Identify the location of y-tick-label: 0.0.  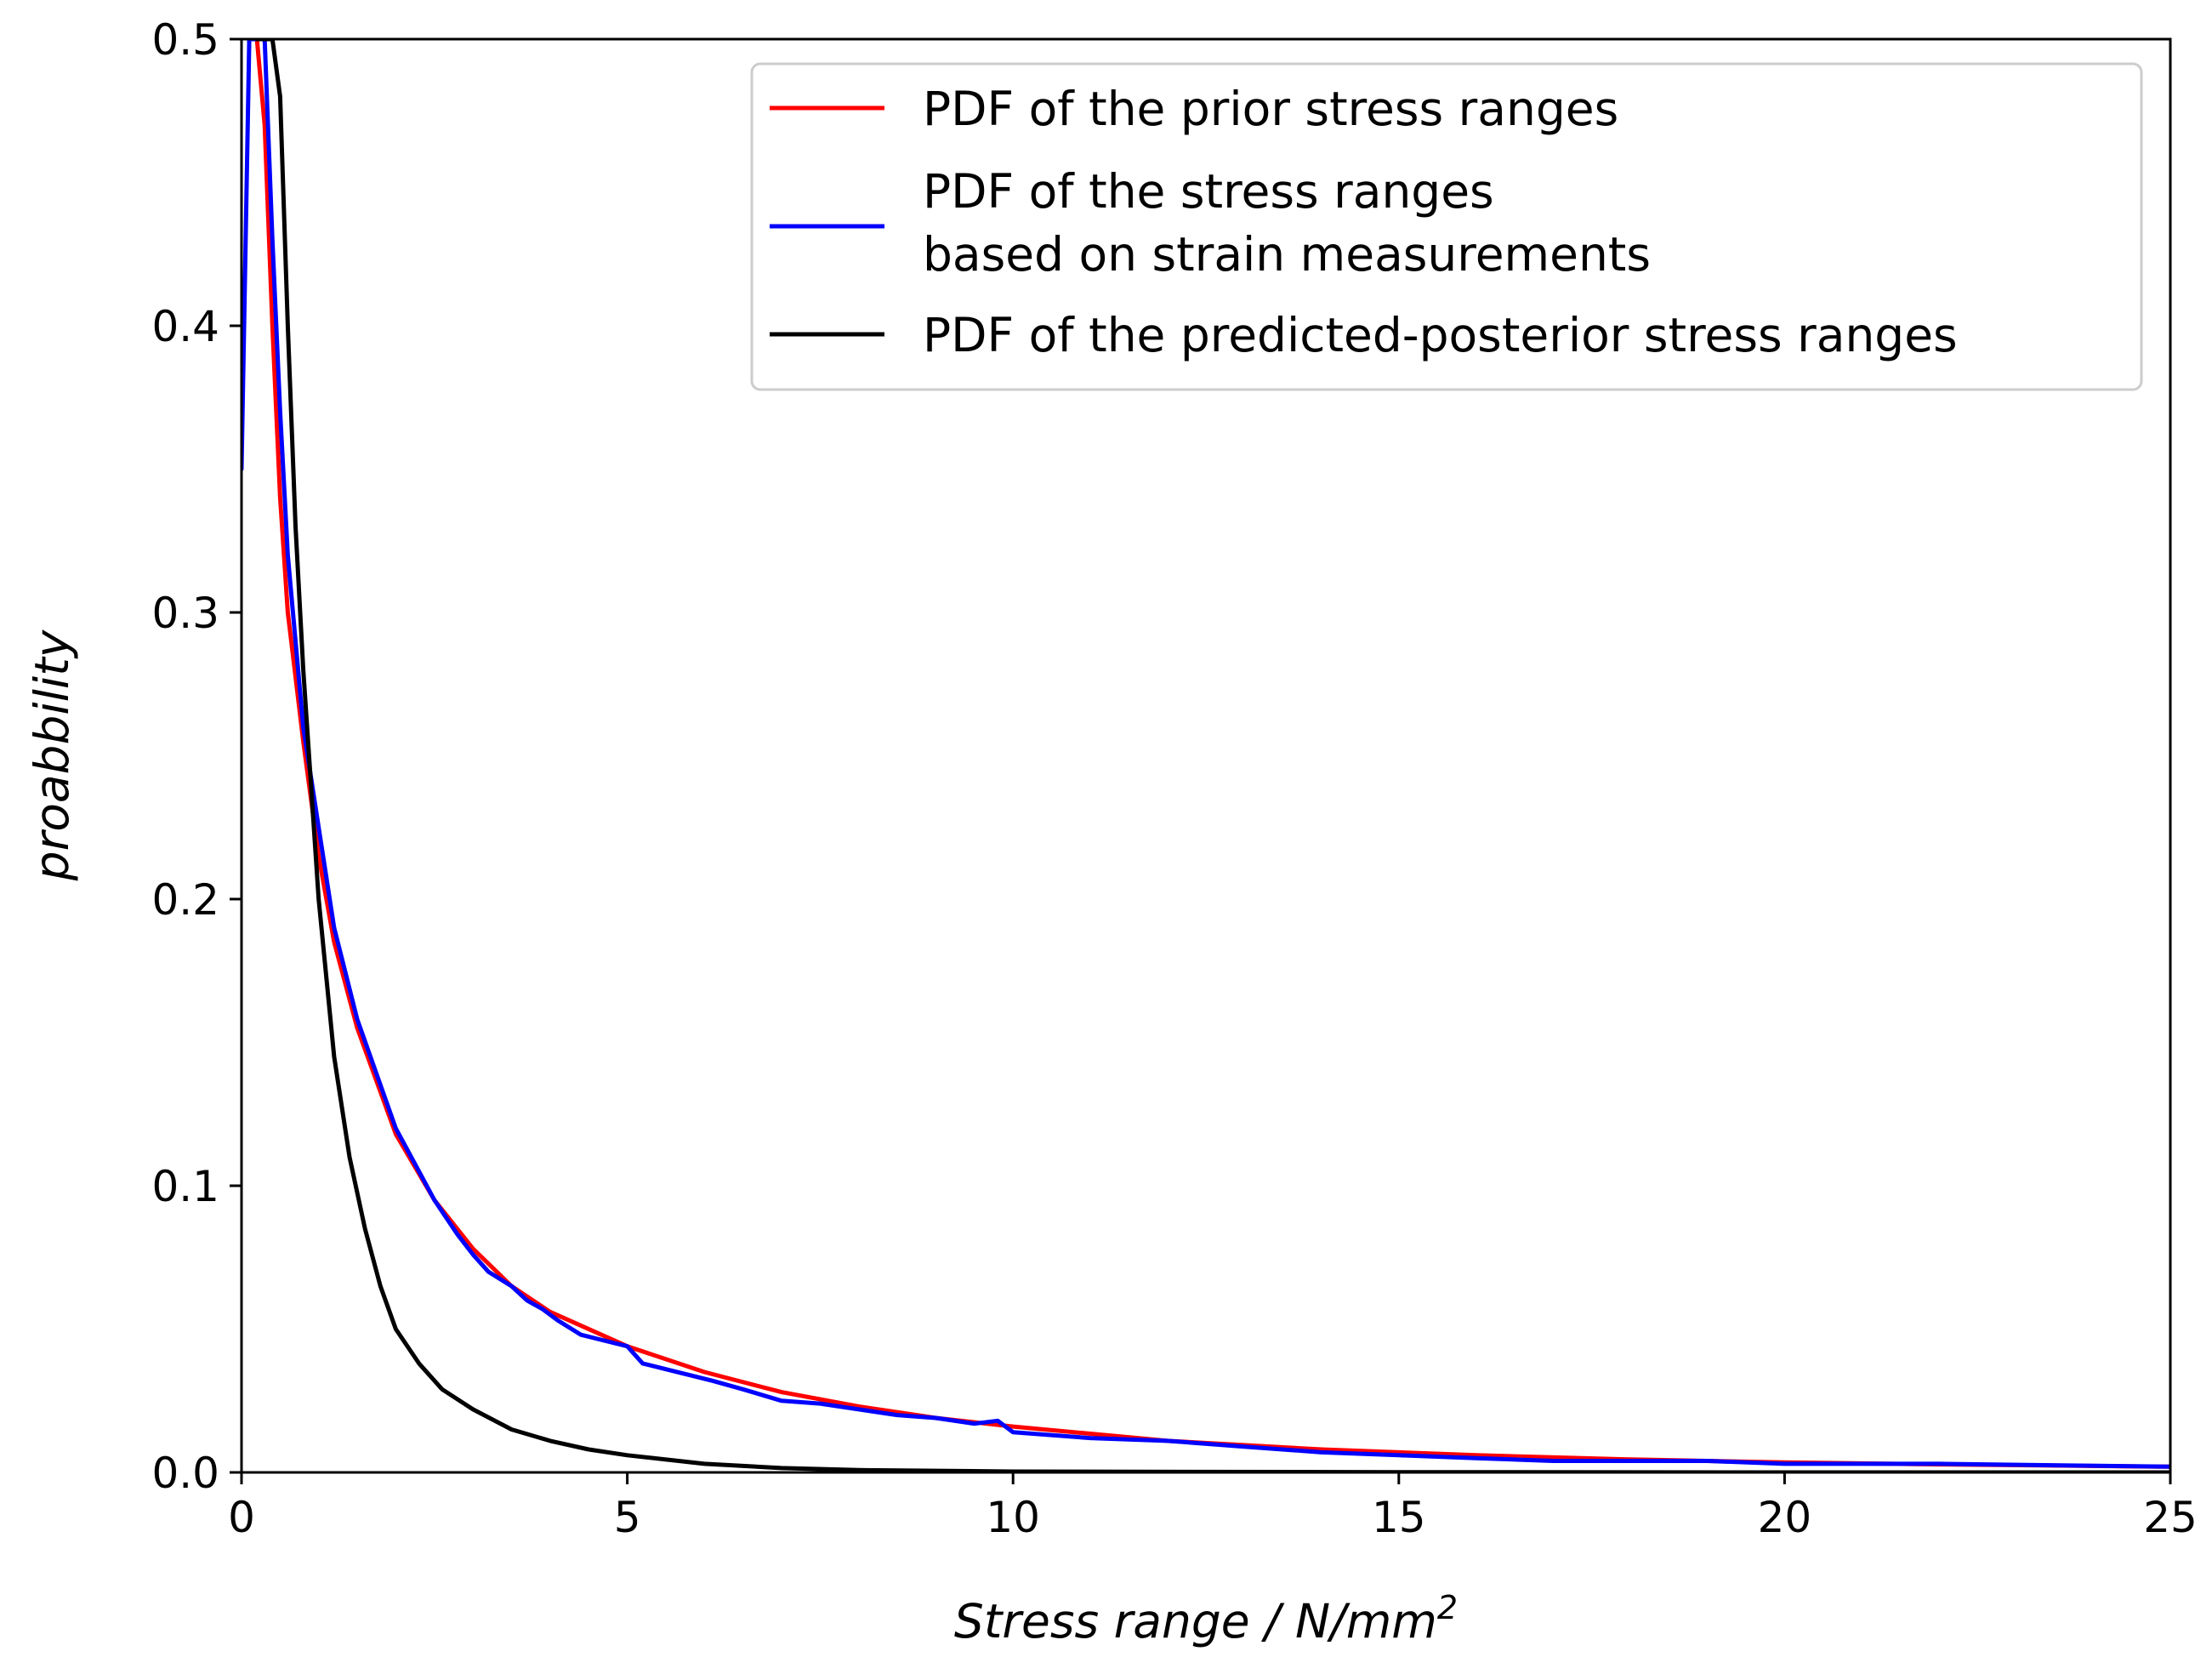
(185, 1473).